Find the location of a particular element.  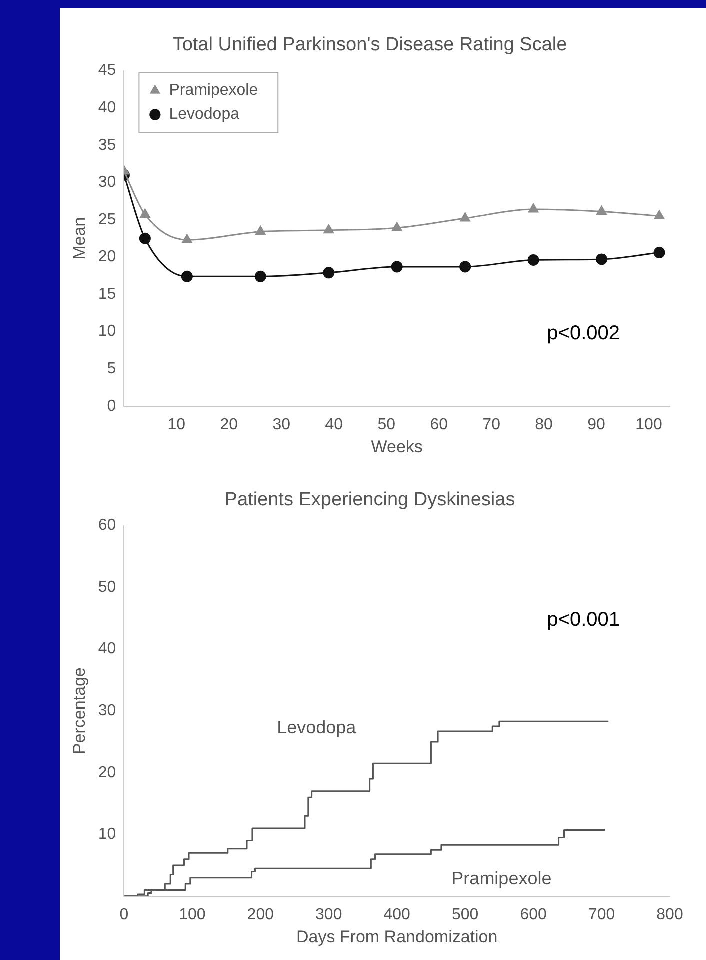

x-tick-label: 400 is located at coordinates (397, 915).